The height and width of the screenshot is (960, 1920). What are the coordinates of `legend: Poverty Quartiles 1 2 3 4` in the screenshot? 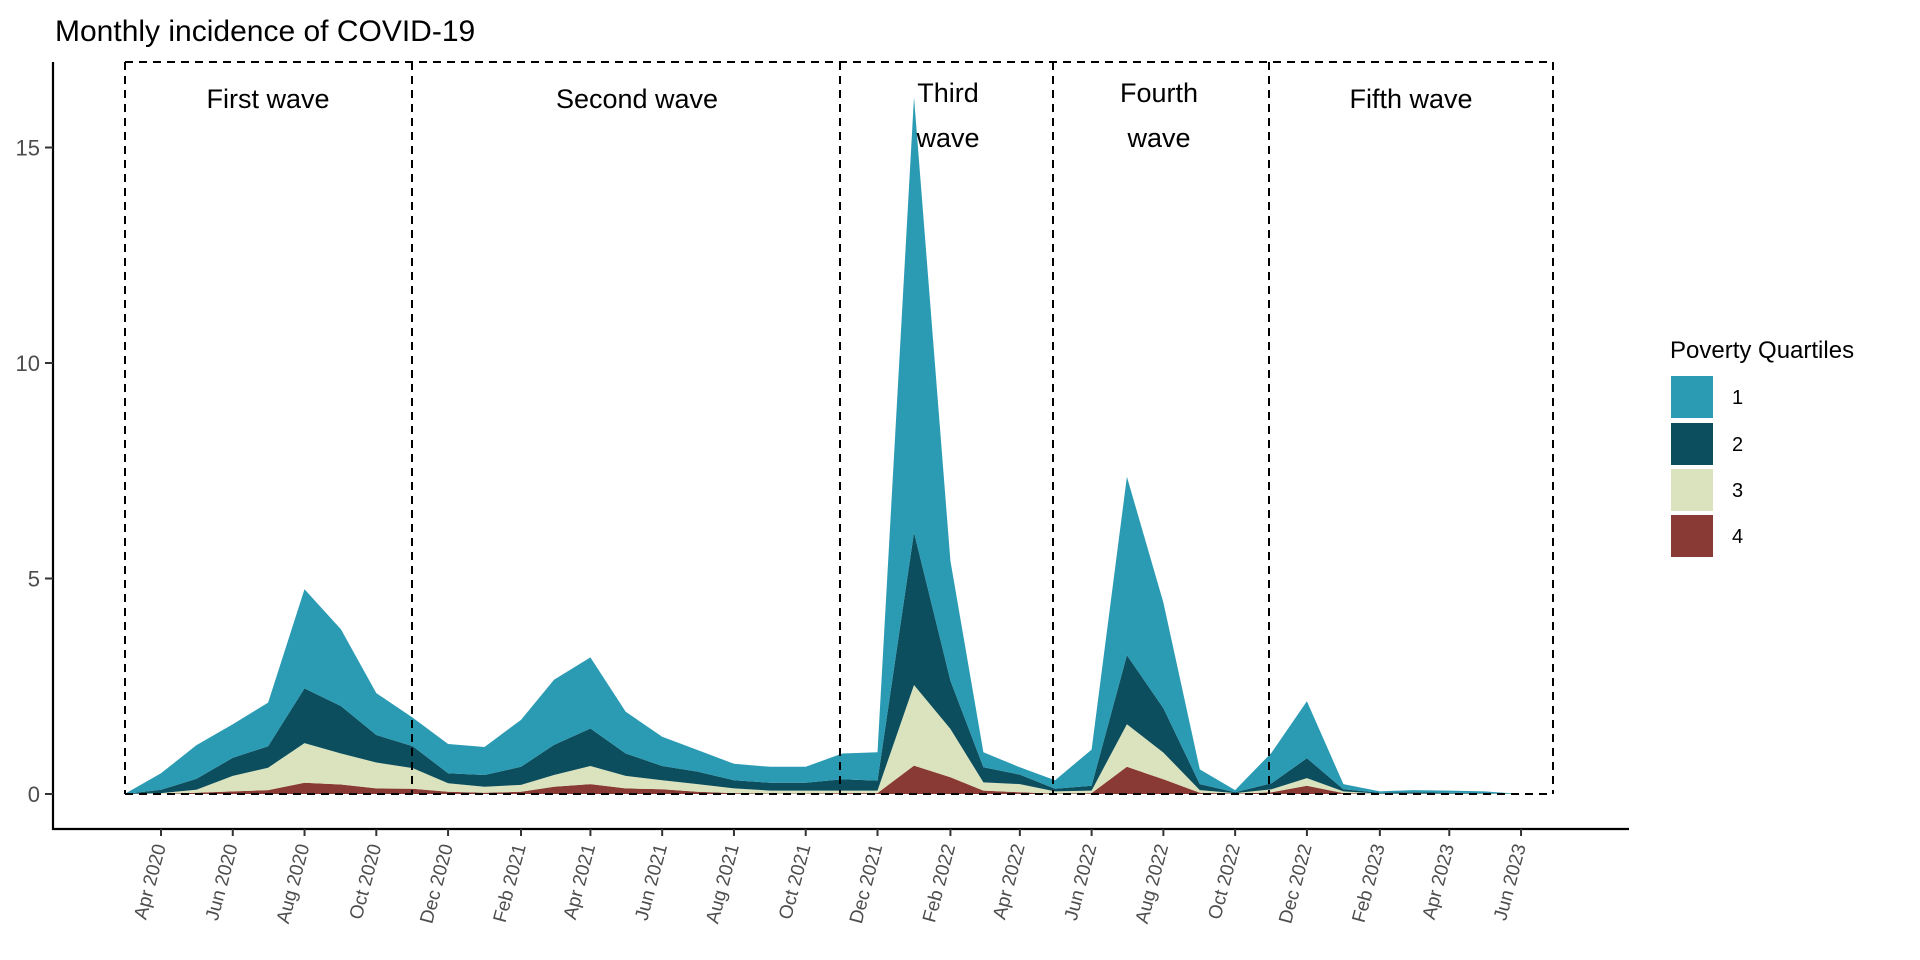 It's located at (1762, 447).